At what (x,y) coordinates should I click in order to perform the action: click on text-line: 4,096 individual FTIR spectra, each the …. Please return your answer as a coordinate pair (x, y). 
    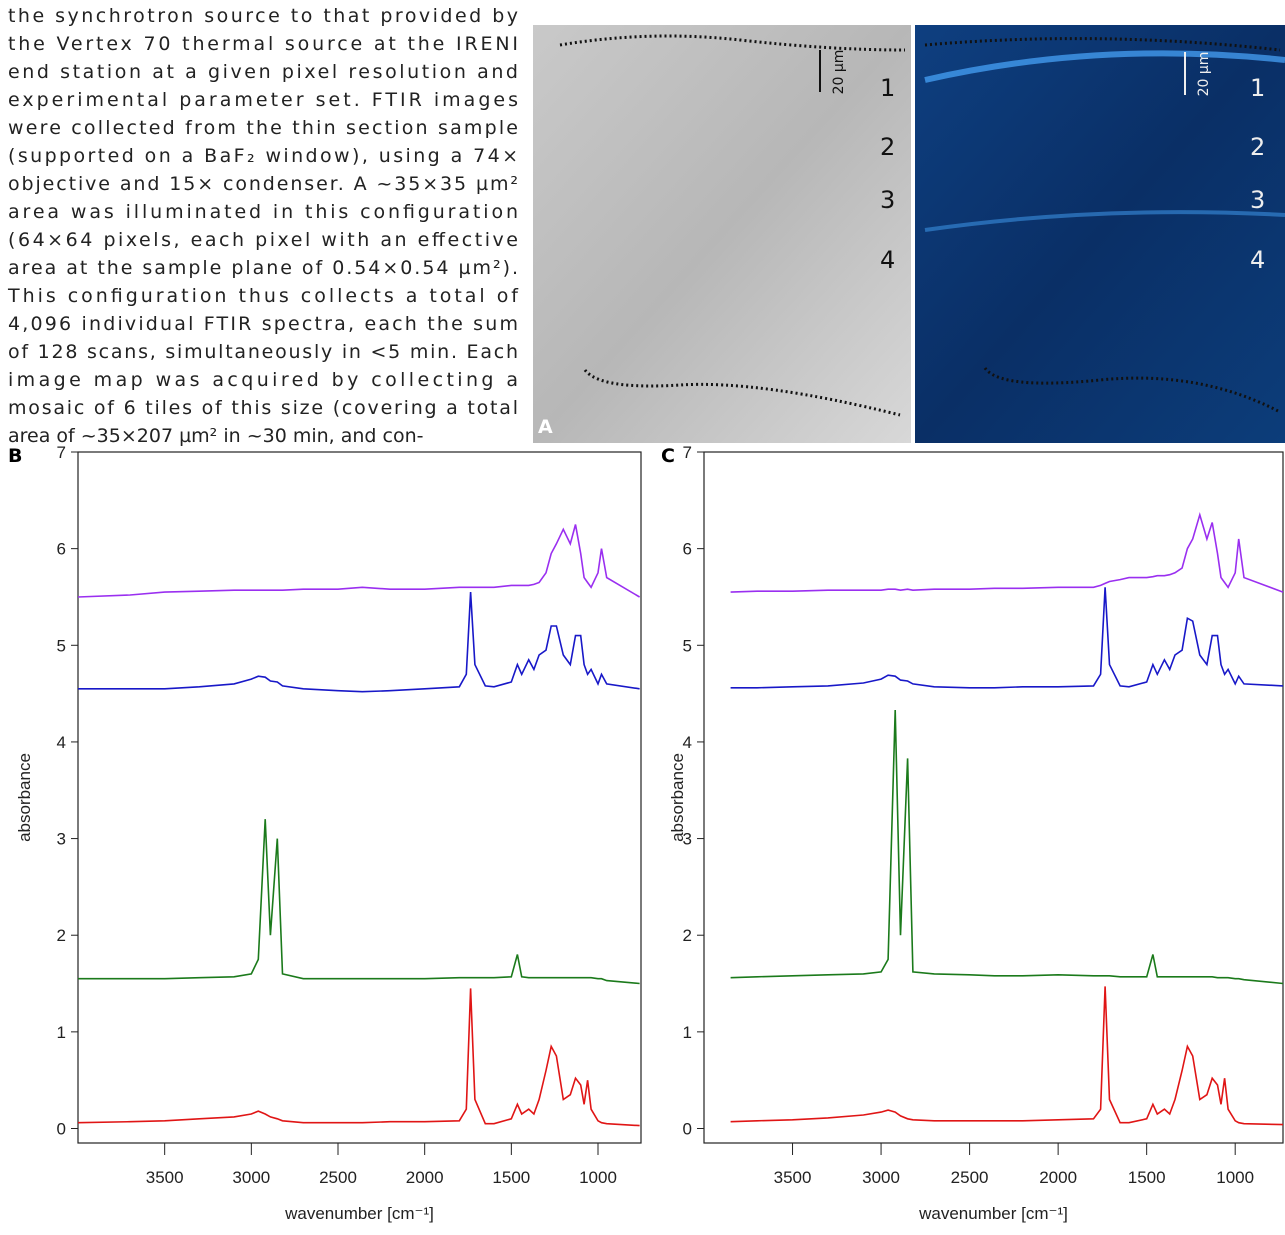
    Looking at the image, I should click on (263, 324).